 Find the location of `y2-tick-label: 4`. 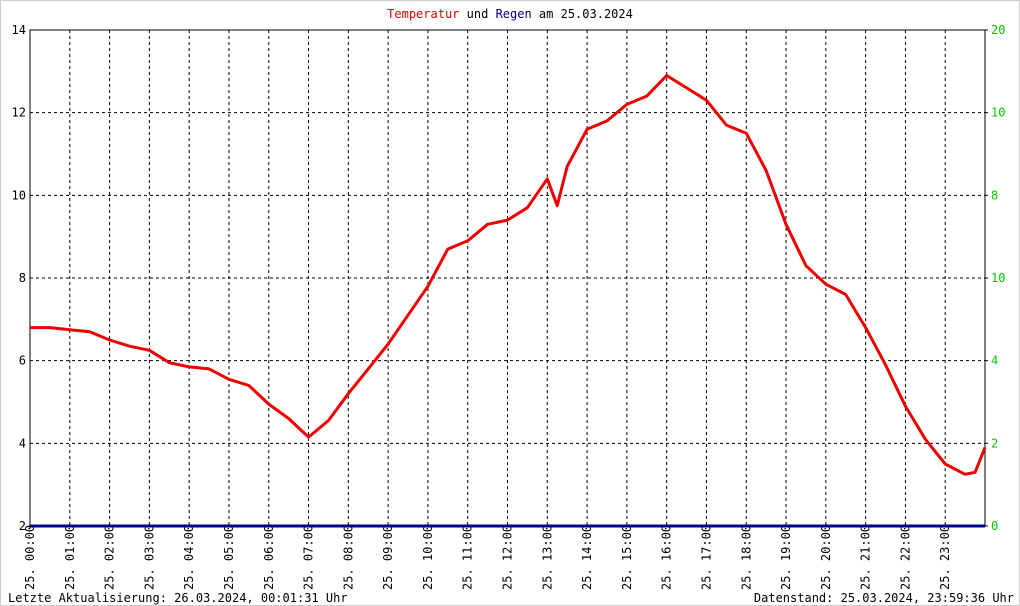

y2-tick-label: 4 is located at coordinates (994, 361).